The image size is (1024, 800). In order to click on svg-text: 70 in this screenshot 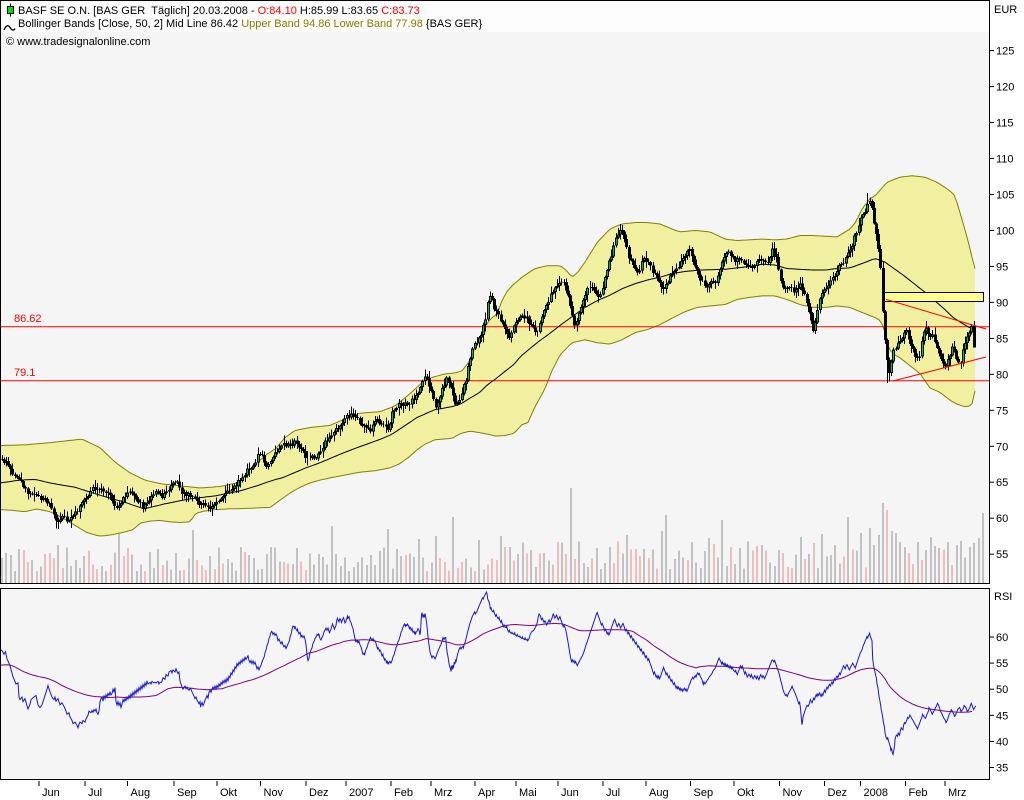, I will do `click(1002, 447)`.